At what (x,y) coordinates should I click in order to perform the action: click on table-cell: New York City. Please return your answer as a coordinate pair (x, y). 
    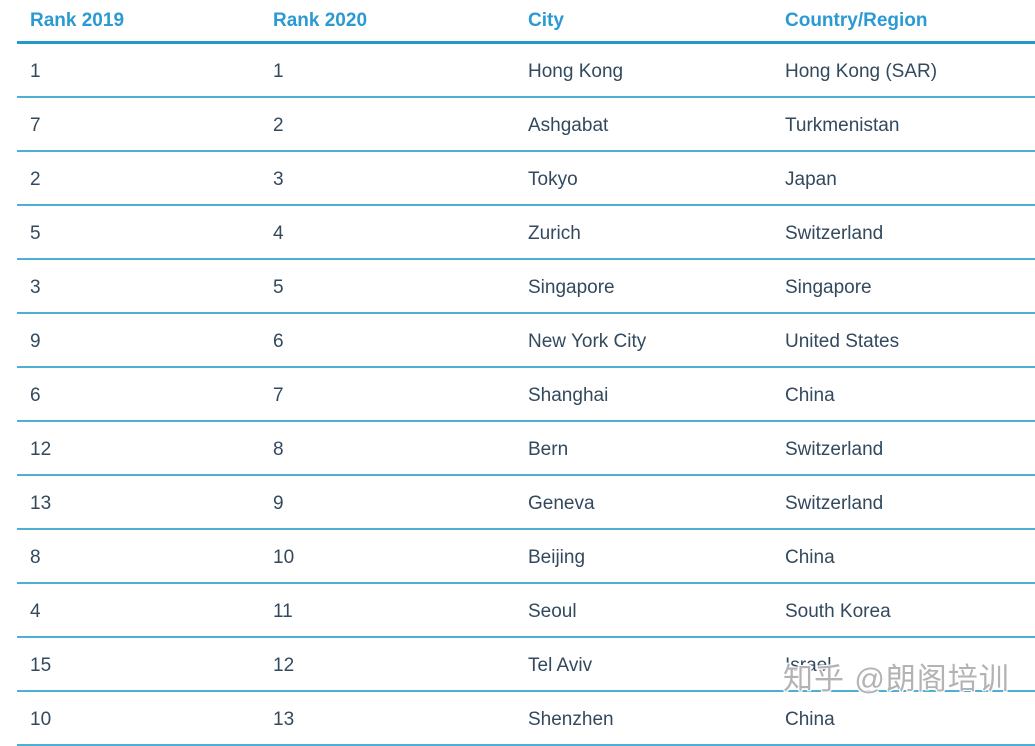
    Looking at the image, I should click on (643, 340).